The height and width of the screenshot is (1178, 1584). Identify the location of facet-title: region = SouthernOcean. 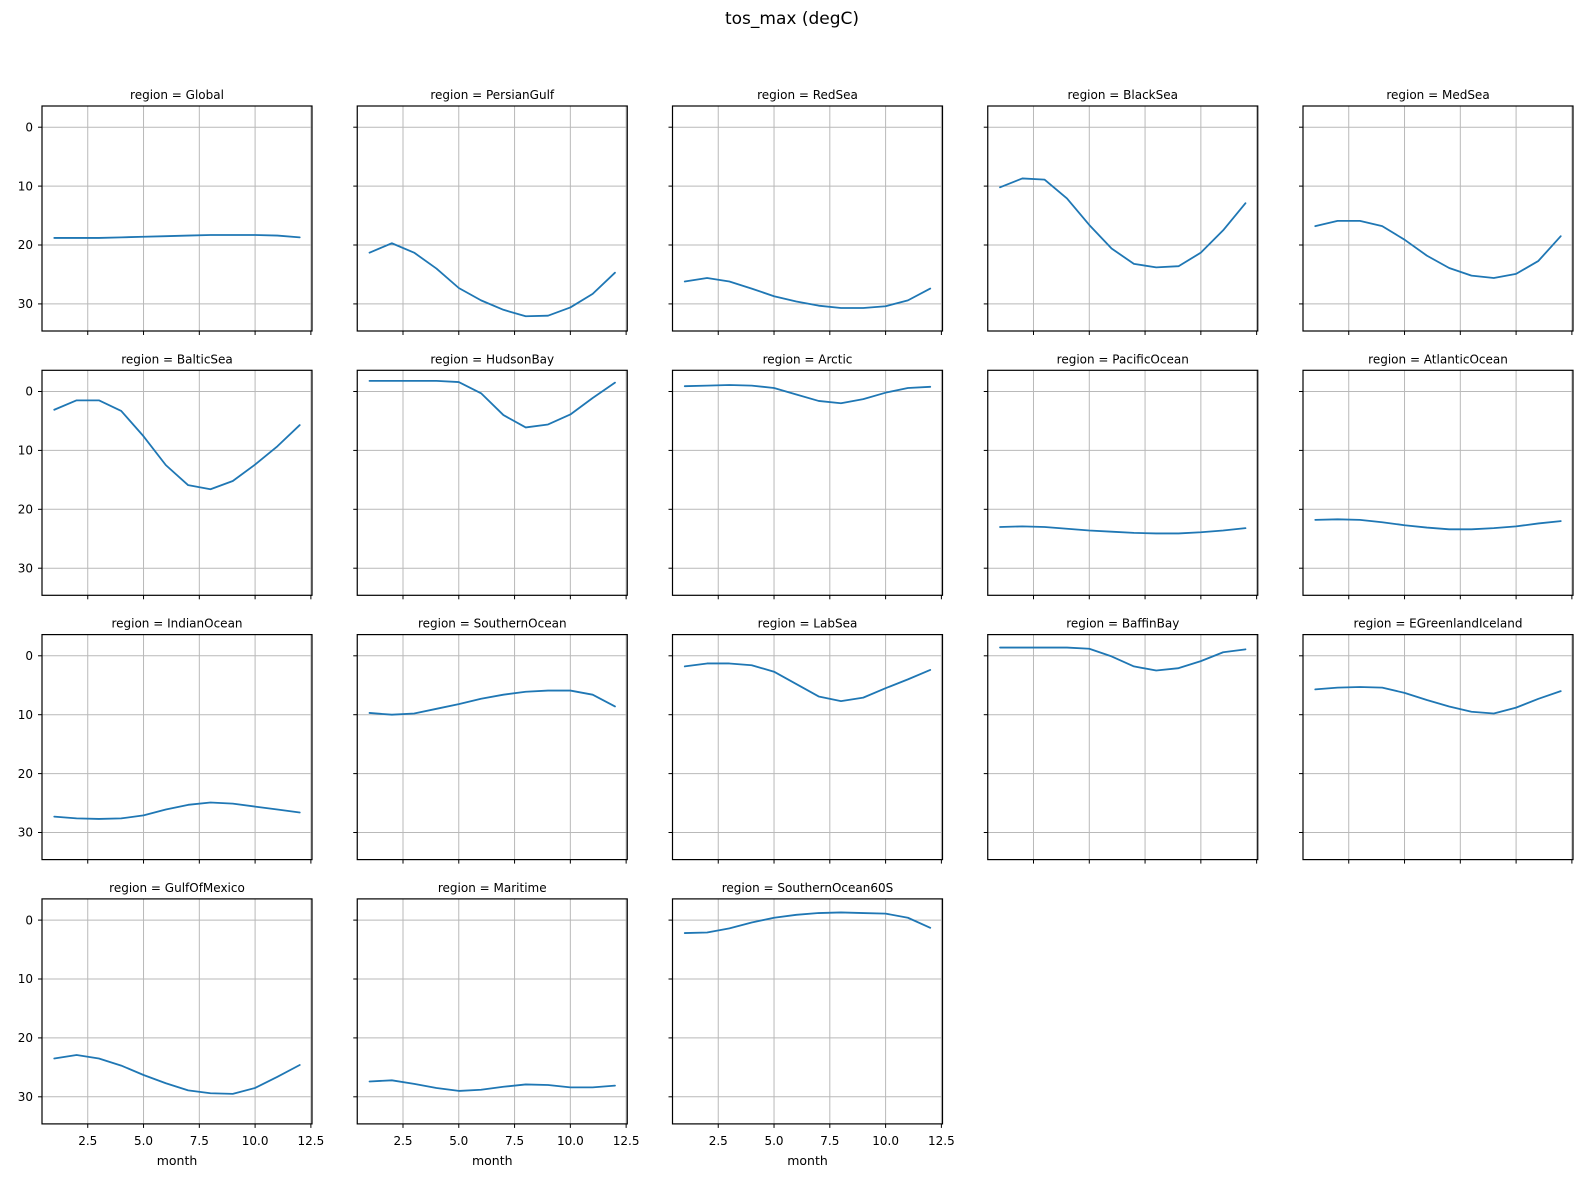
(492, 624).